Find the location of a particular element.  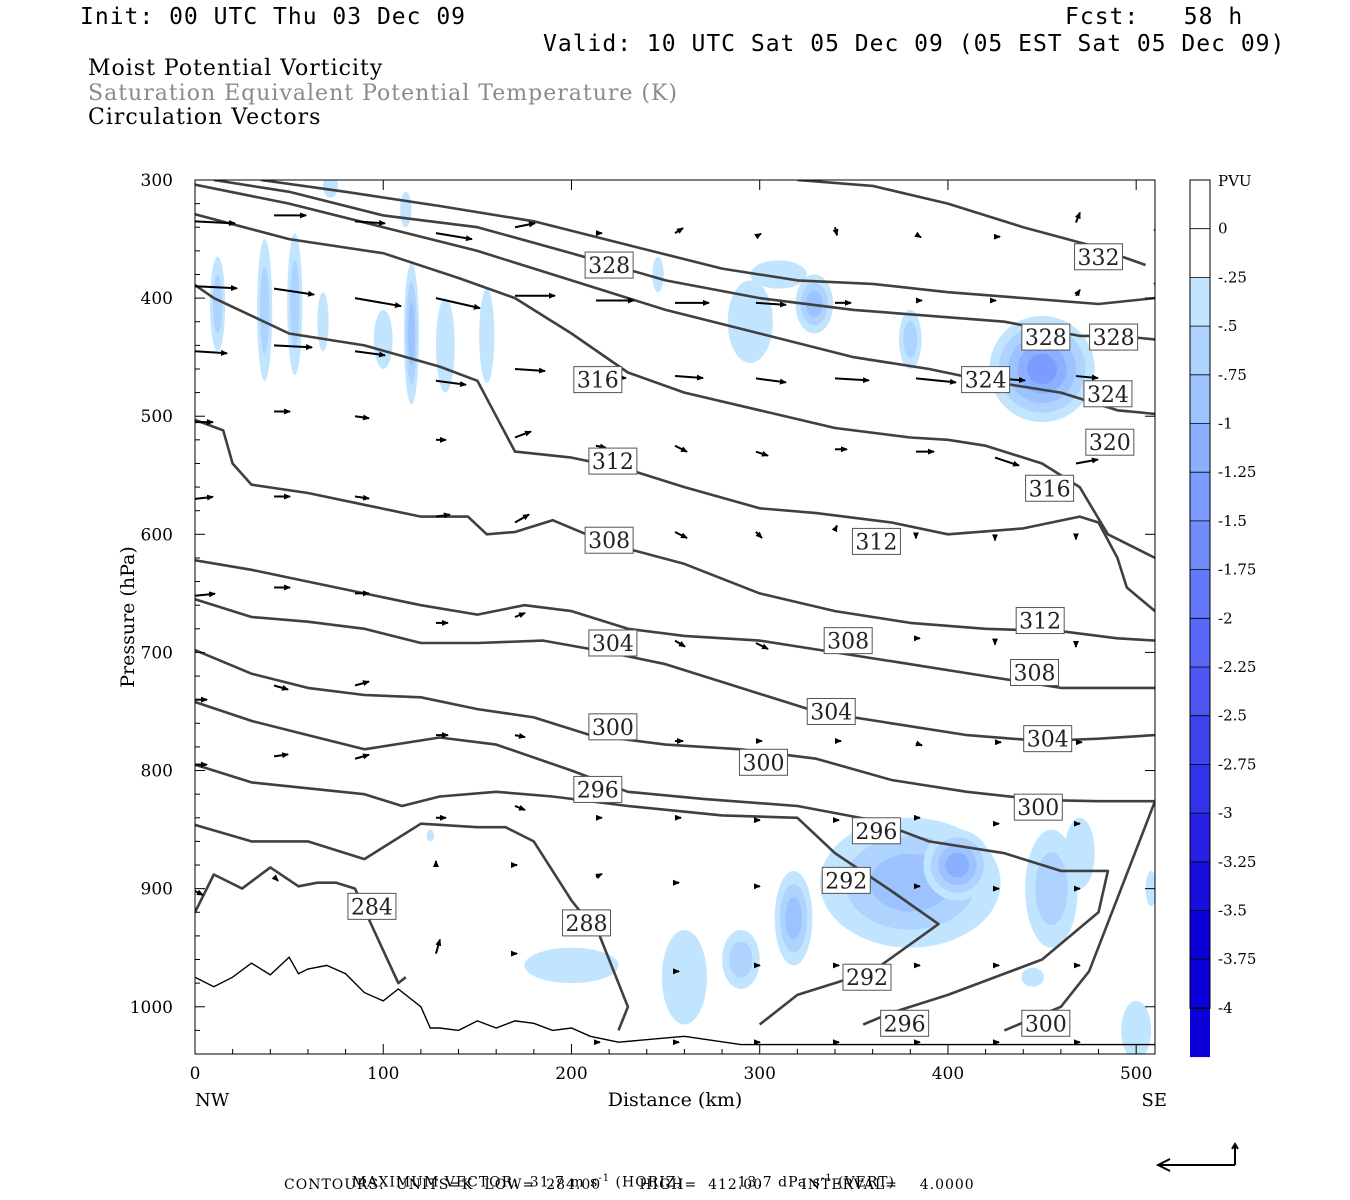

reference-vector-icon is located at coordinates (1197, 1157).